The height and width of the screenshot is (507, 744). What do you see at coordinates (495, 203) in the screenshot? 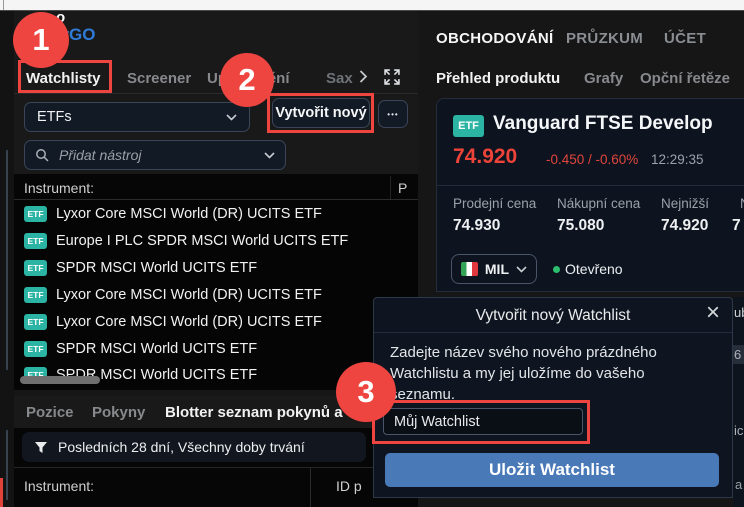
I see `stat-bid-label: Prodejní cena` at bounding box center [495, 203].